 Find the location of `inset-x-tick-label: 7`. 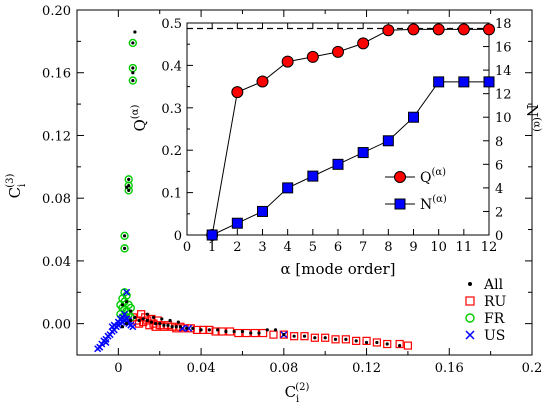

inset-x-tick-label: 7 is located at coordinates (363, 247).